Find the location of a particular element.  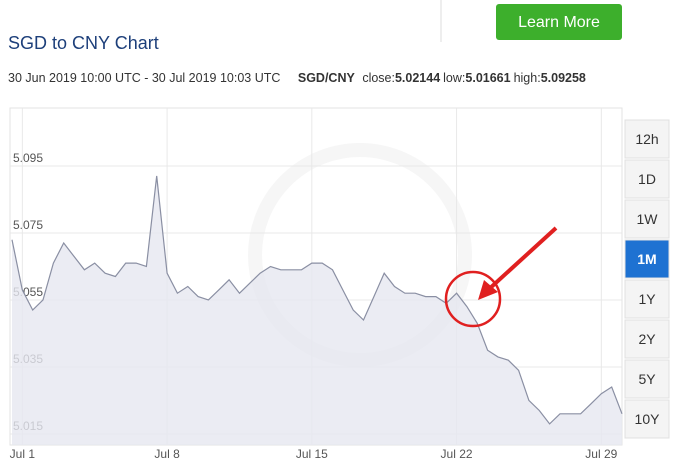

period-label: 1Y is located at coordinates (647, 299).